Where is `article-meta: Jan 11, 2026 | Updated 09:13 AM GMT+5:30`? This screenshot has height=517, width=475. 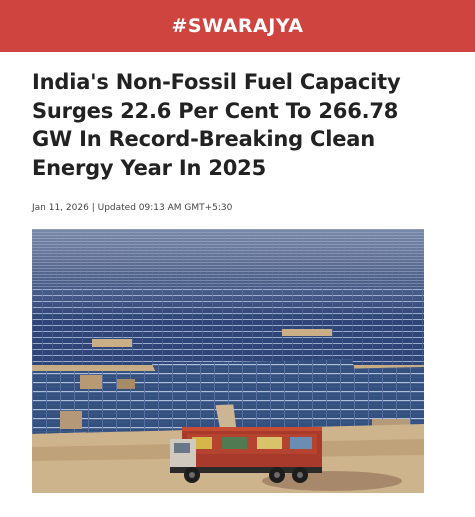
article-meta: Jan 11, 2026 | Updated 09:13 AM GMT+5:30 is located at coordinates (132, 208).